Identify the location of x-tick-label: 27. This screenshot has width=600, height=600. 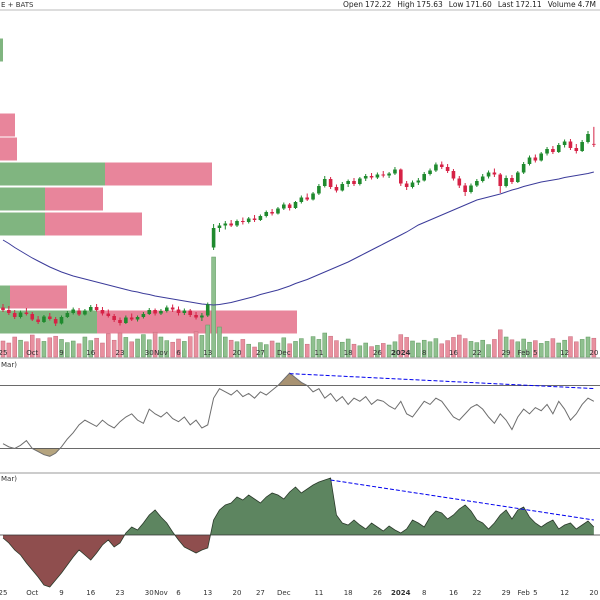
(260, 353).